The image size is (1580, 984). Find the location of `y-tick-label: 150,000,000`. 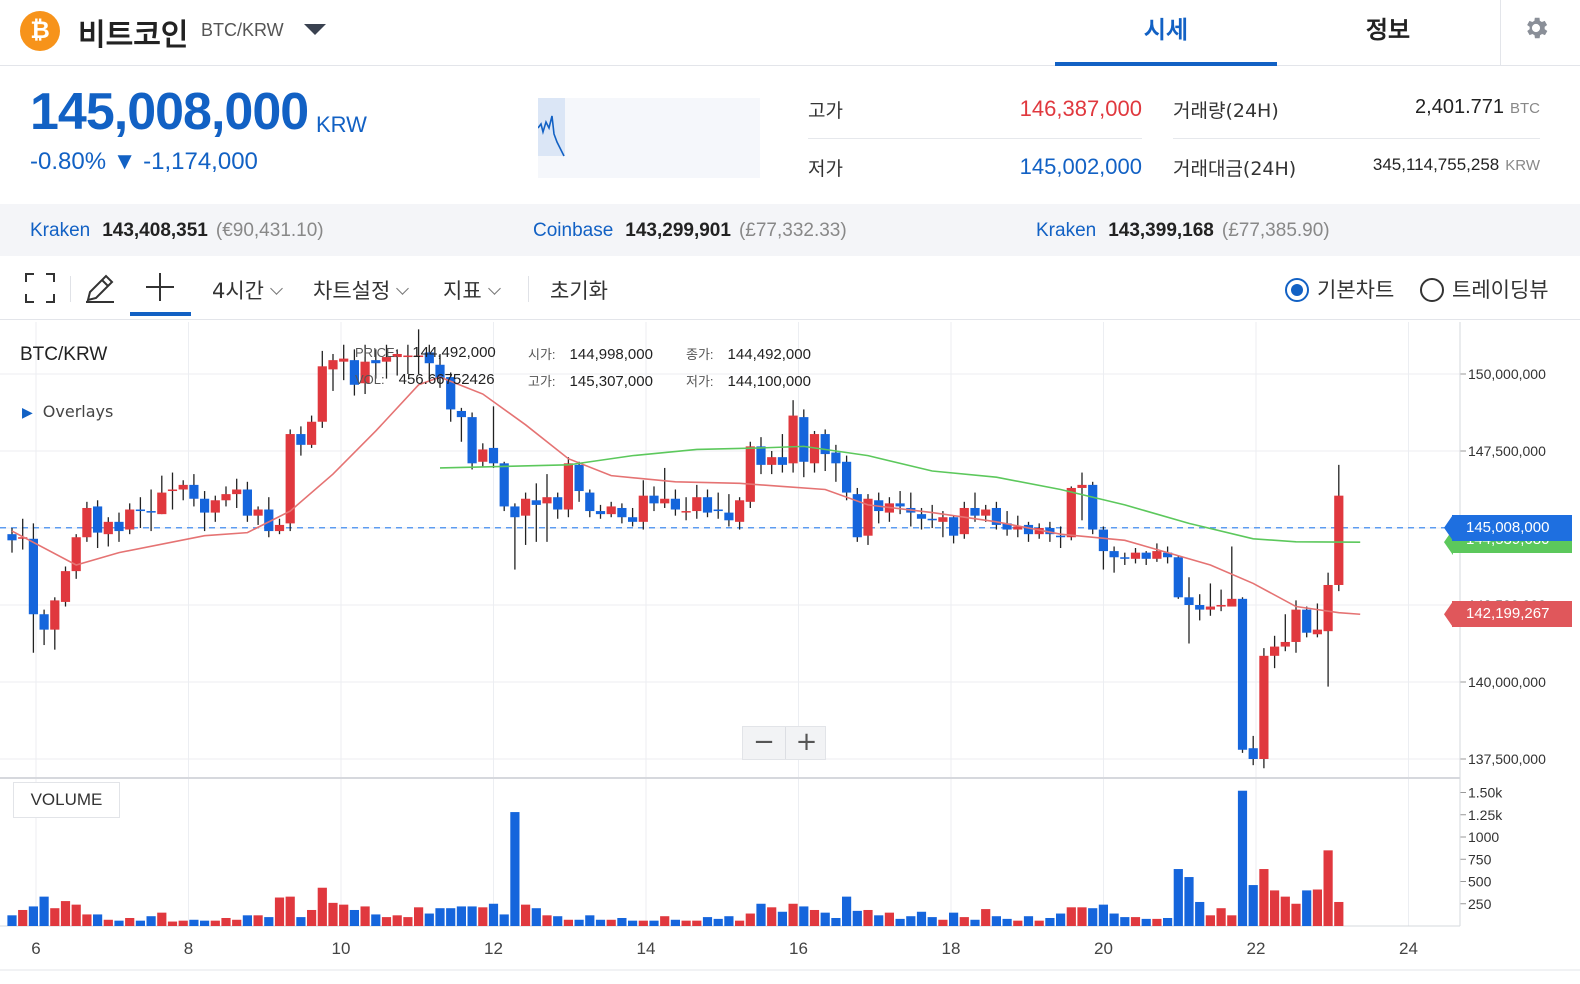

y-tick-label: 150,000,000 is located at coordinates (1507, 374).